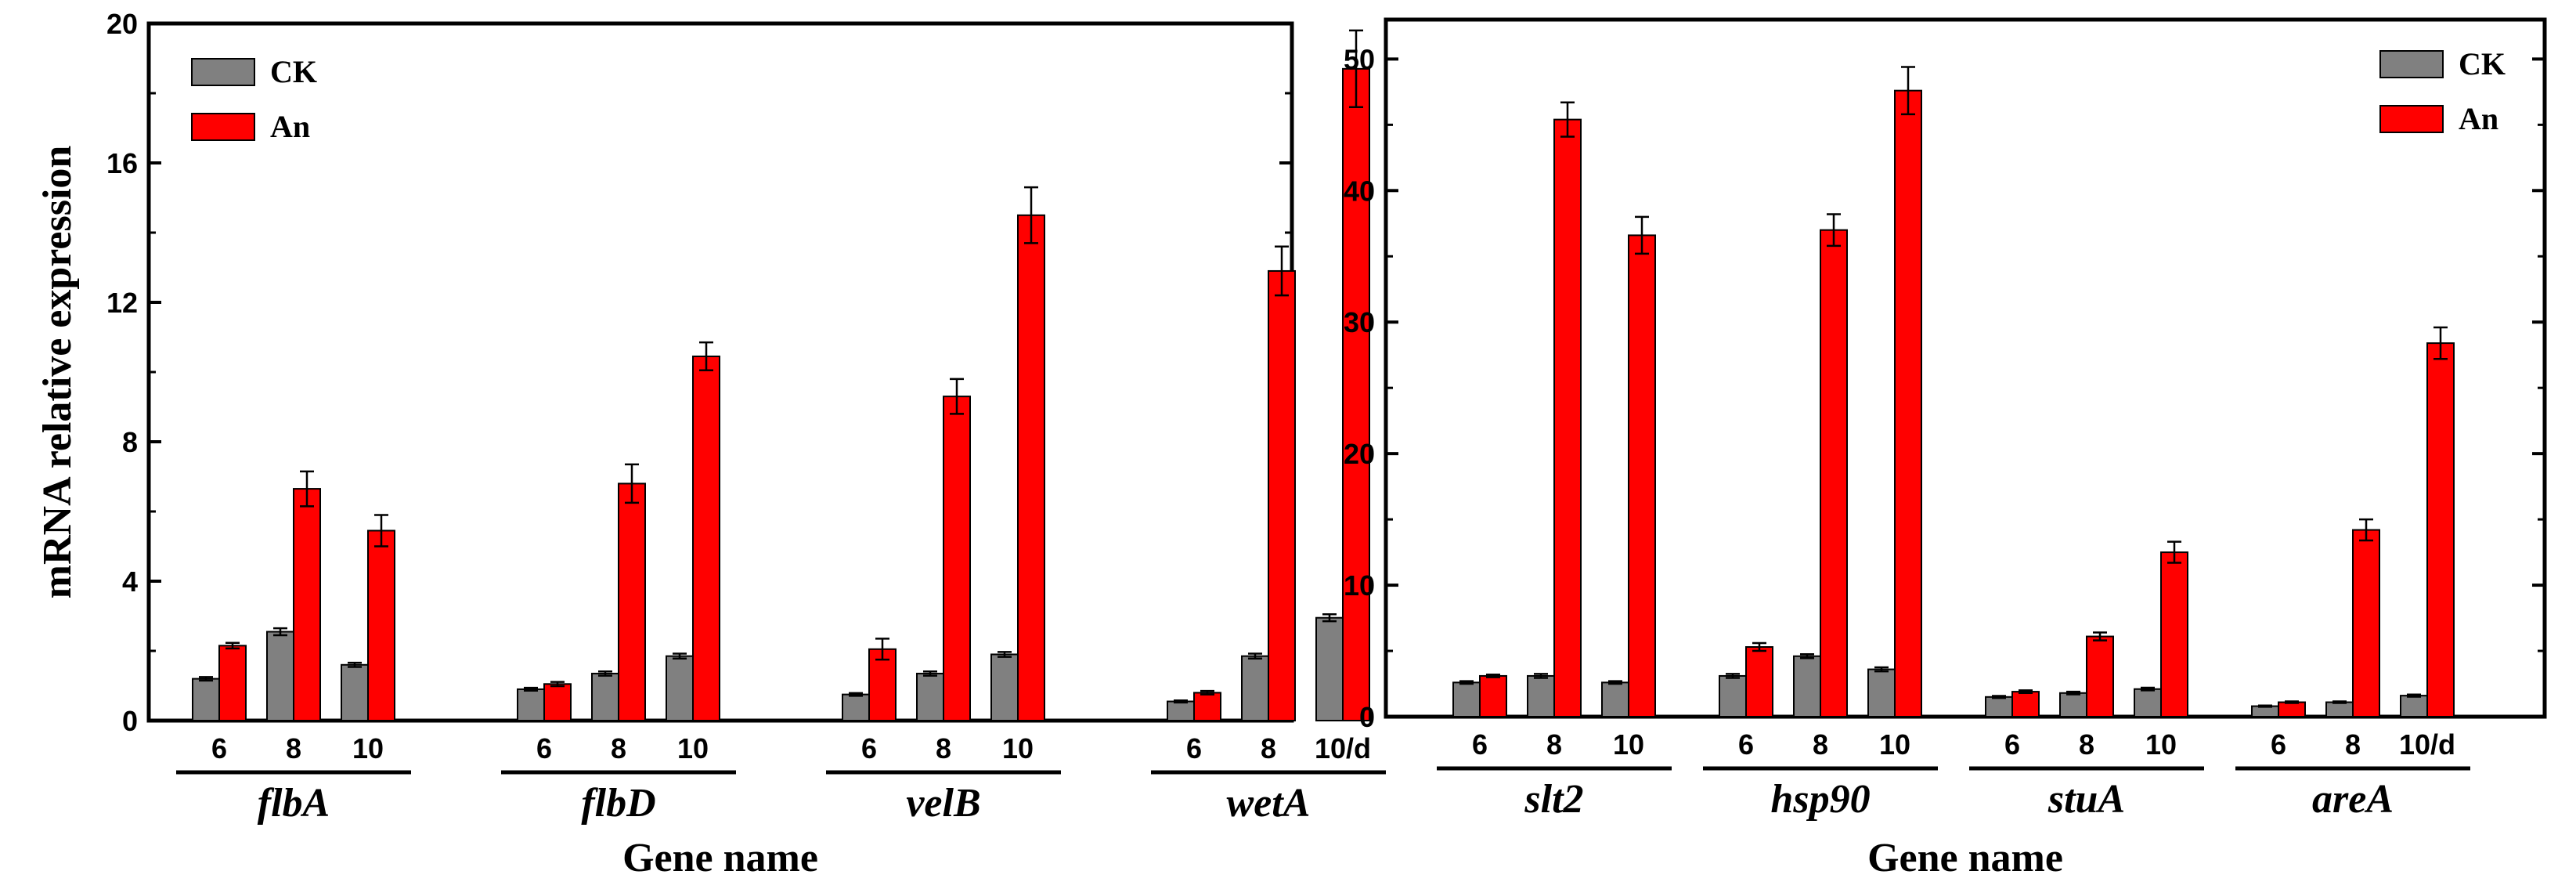 The width and height of the screenshot is (2576, 889). I want to click on gene-label-flbD: flbD, so click(618, 803).